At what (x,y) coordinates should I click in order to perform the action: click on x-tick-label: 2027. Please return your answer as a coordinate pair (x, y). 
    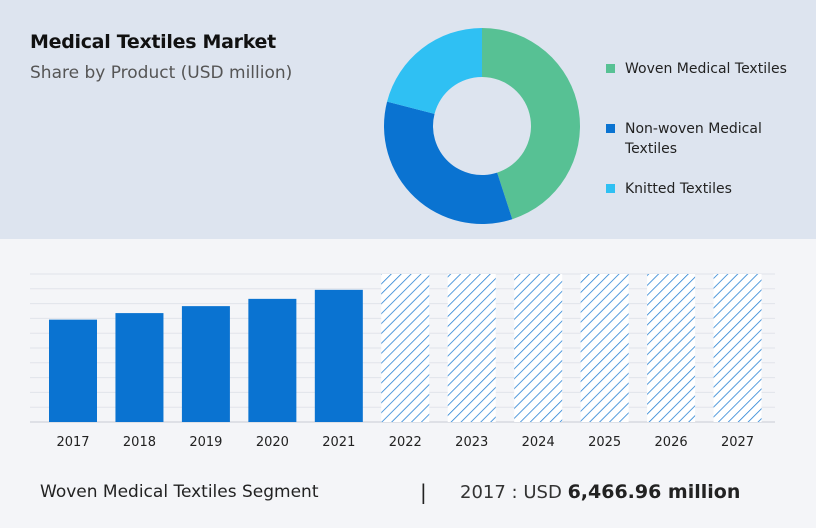
    Looking at the image, I should click on (737, 442).